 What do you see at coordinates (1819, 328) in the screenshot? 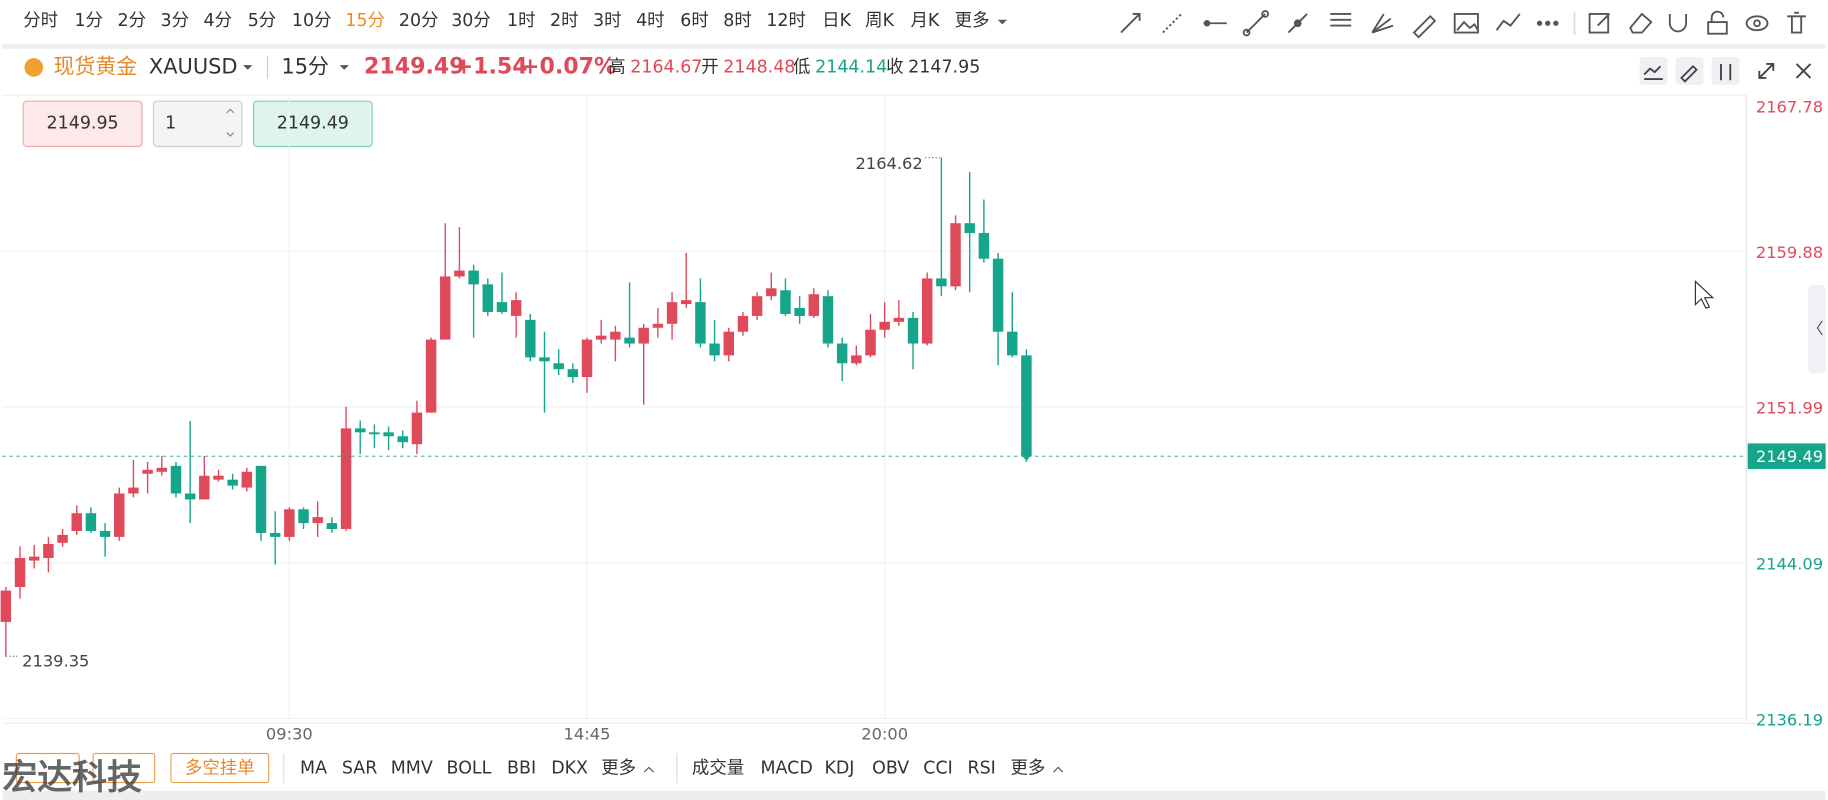
I see `side-tab-arrow` at bounding box center [1819, 328].